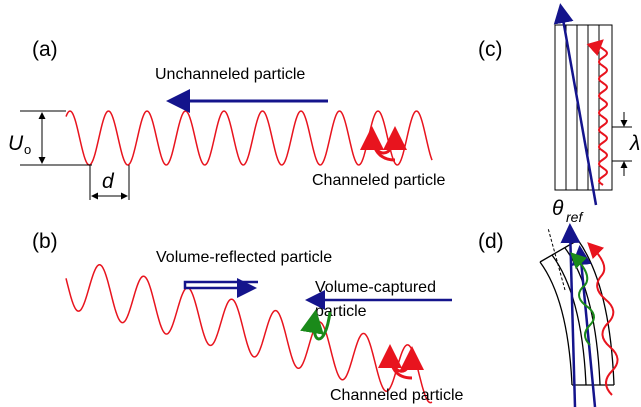 The height and width of the screenshot is (407, 641). What do you see at coordinates (45, 241) in the screenshot?
I see `panel-label: (b)` at bounding box center [45, 241].